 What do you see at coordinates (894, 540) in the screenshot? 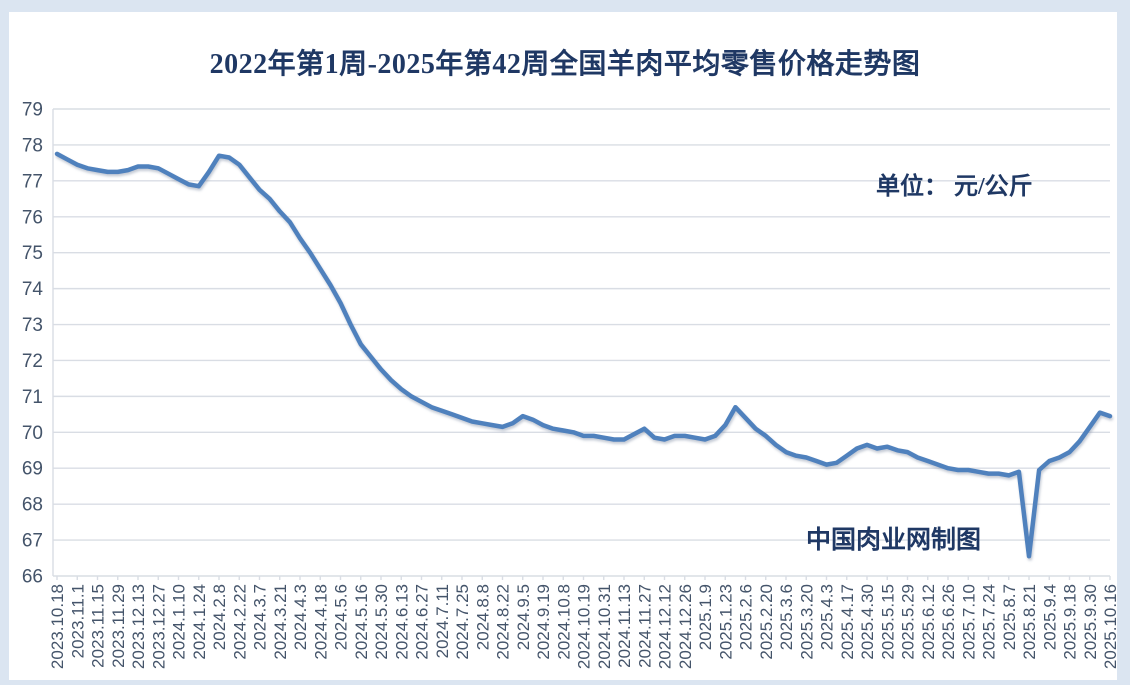
I see `watermark-credit: 中国肉业网制图` at bounding box center [894, 540].